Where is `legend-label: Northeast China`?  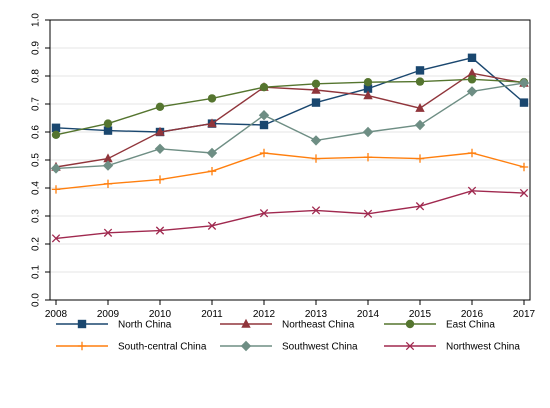 legend-label: Northeast China is located at coordinates (318, 325).